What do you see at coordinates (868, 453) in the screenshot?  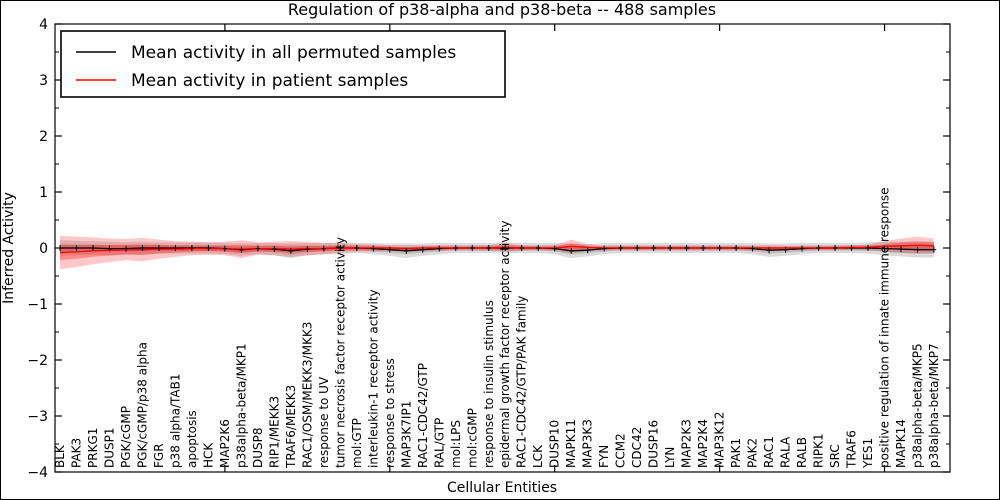 I see `x-tick-label: YES1` at bounding box center [868, 453].